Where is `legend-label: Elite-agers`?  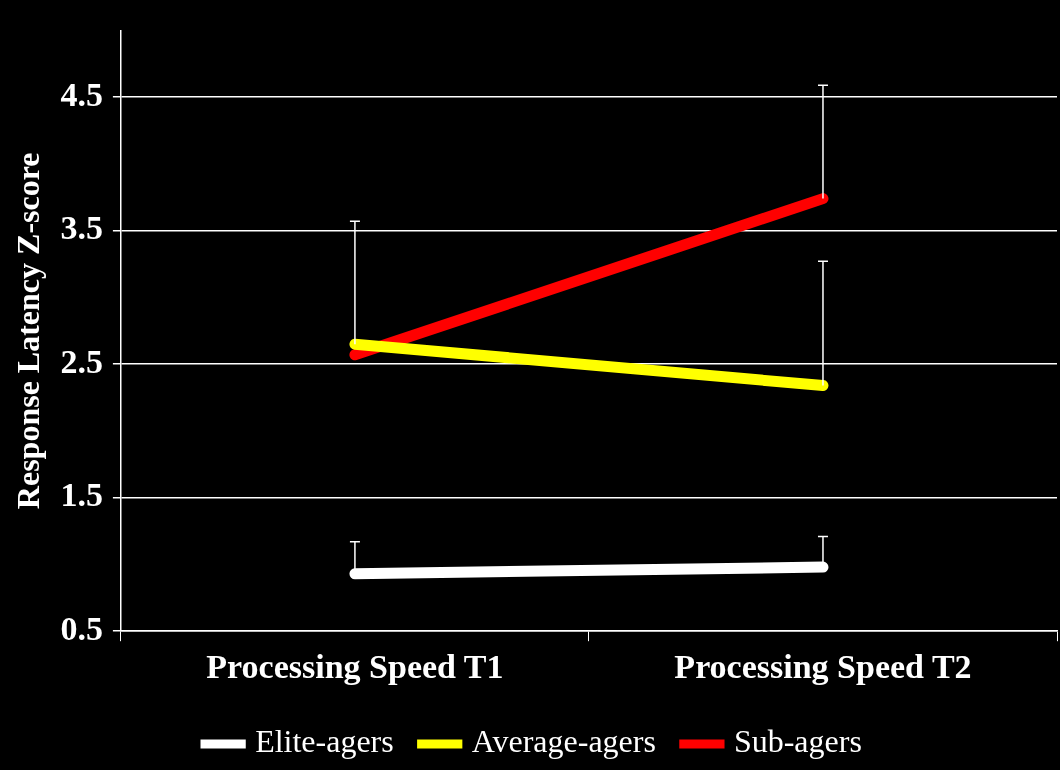 legend-label: Elite-agers is located at coordinates (324, 741).